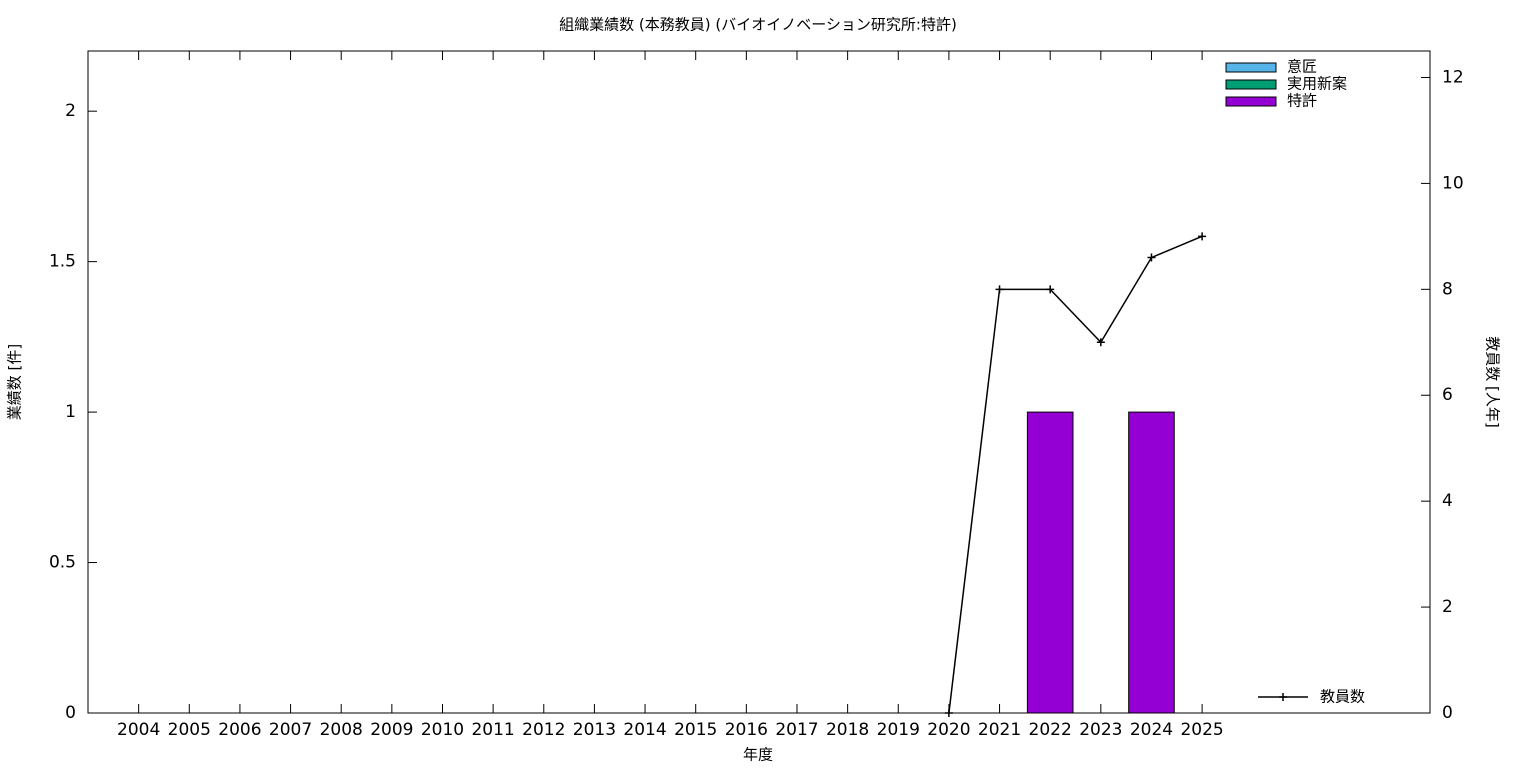 This screenshot has height=768, width=1536. Describe the element at coordinates (1493, 381) in the screenshot. I see `y2-axis-label: 教員数 [人年]` at that location.